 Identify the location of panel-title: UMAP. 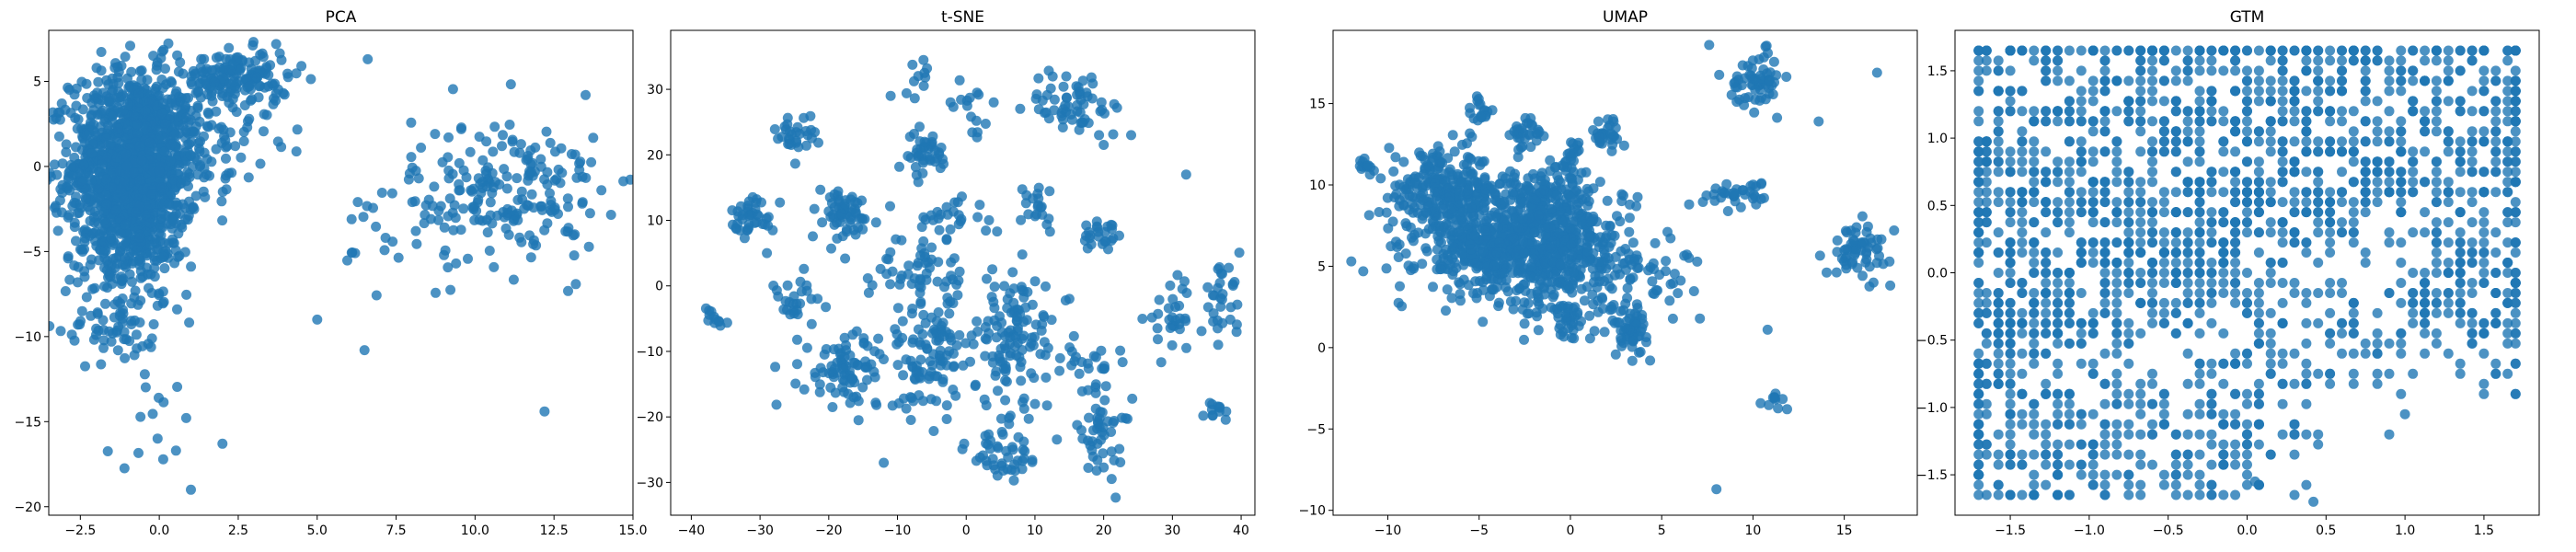
(1625, 17).